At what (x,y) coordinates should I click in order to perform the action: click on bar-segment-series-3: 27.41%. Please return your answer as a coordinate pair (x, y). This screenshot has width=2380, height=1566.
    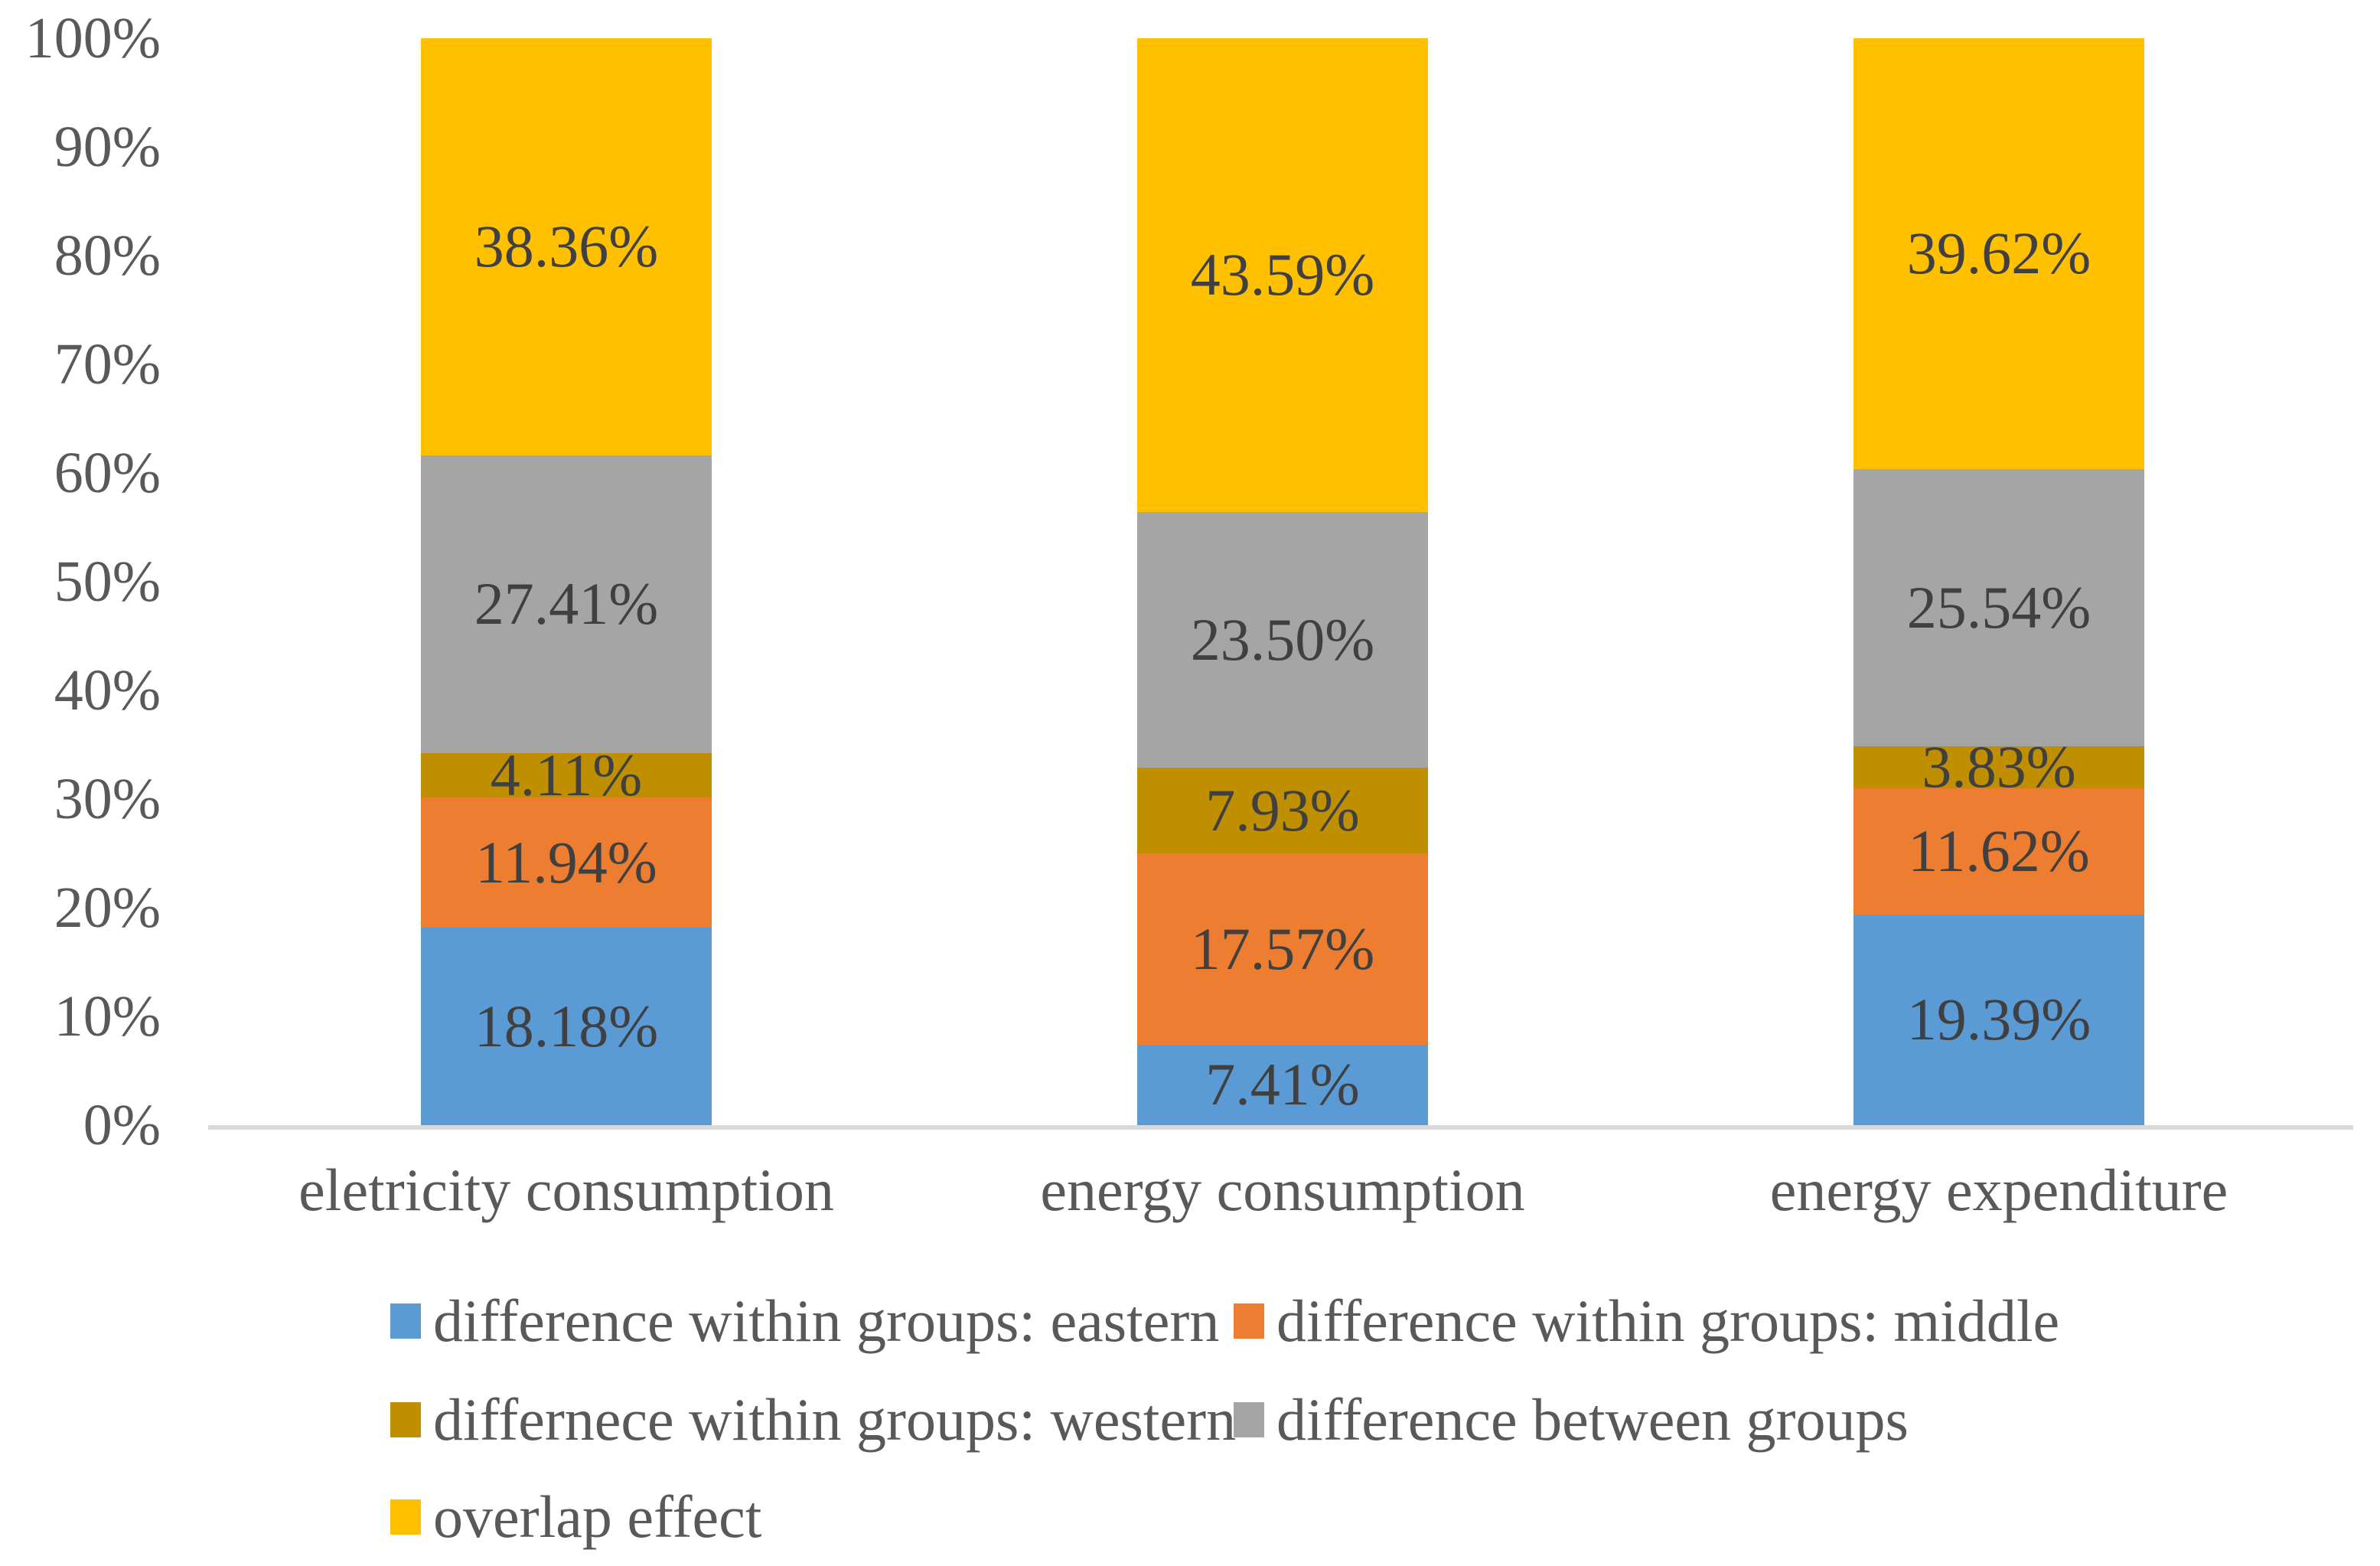
    Looking at the image, I should click on (566, 604).